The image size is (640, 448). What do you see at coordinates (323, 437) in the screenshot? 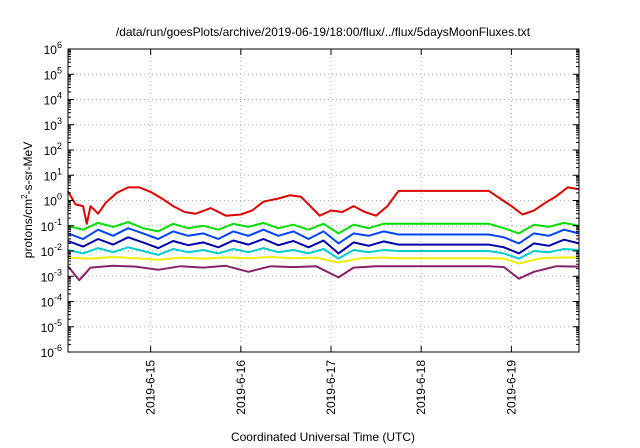
I see `x-axis-label: Coordinated Universal Time (UTC)` at bounding box center [323, 437].